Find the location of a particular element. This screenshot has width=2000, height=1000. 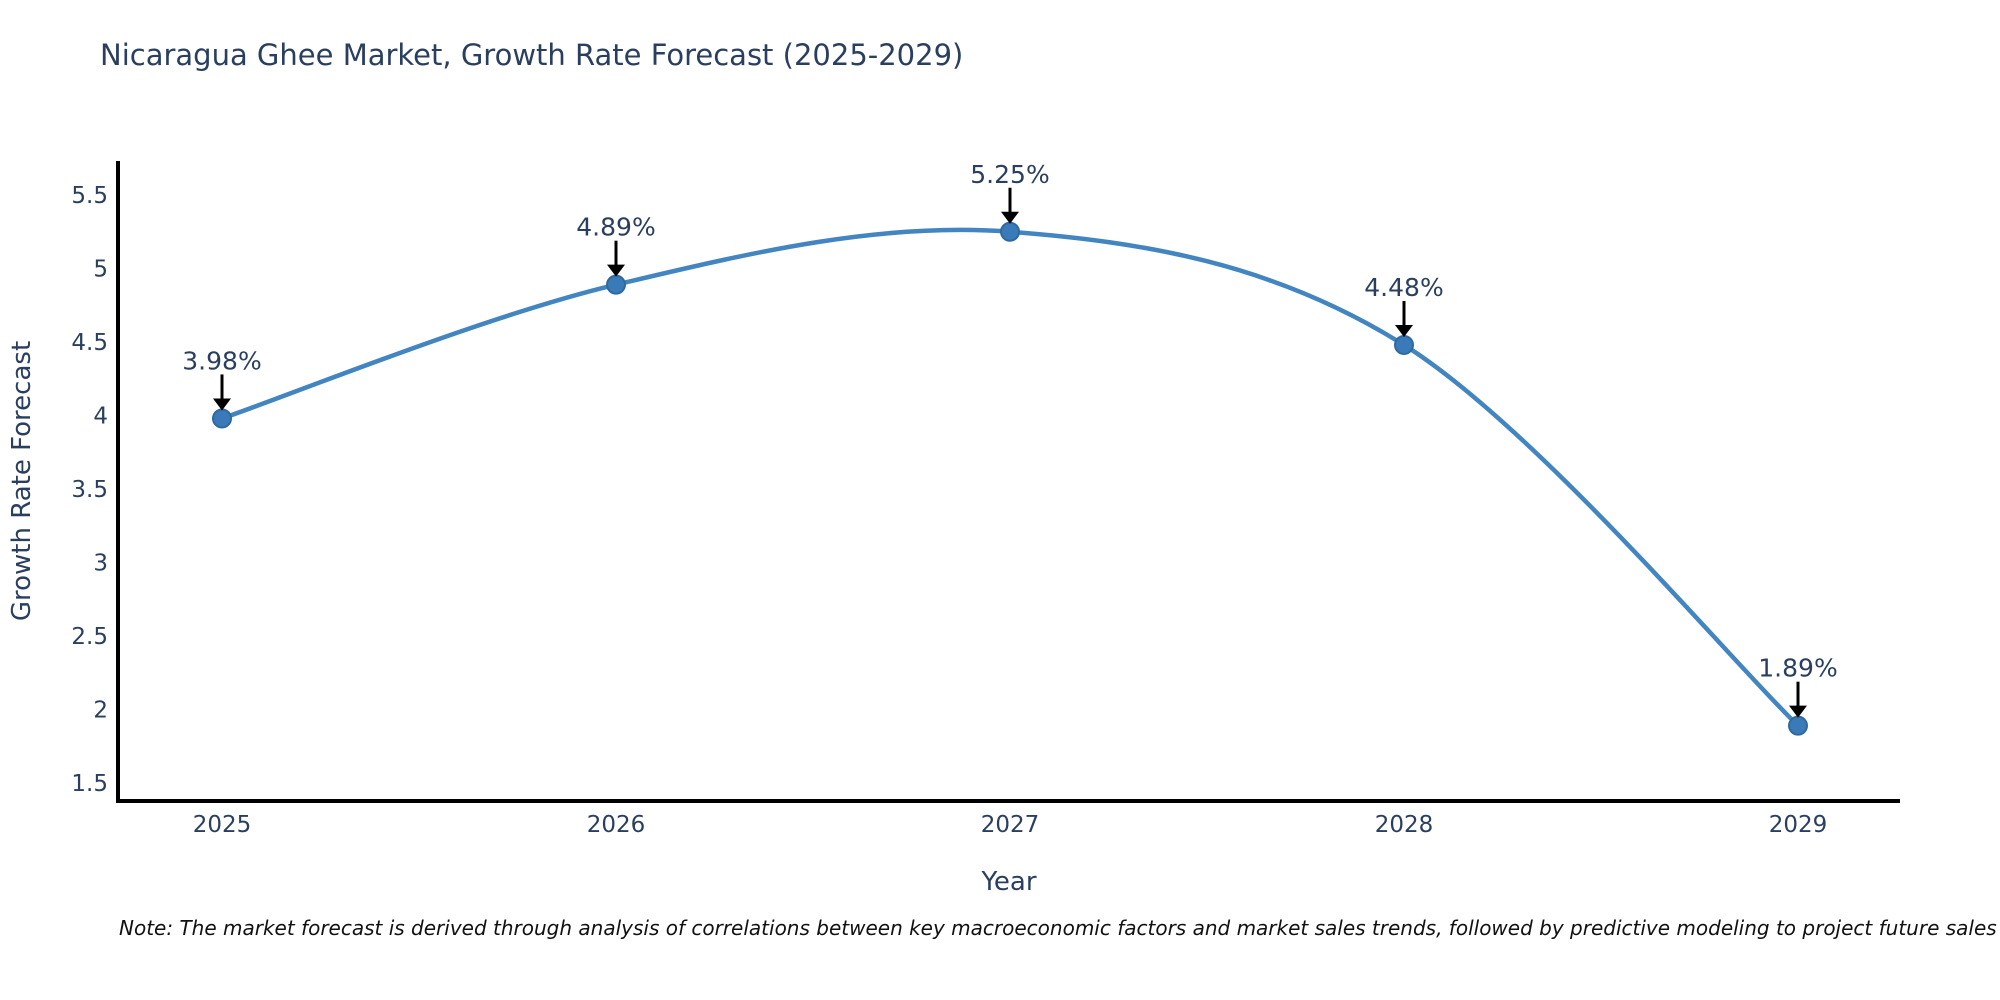

y-tick-label: 3.5 is located at coordinates (89, 490).